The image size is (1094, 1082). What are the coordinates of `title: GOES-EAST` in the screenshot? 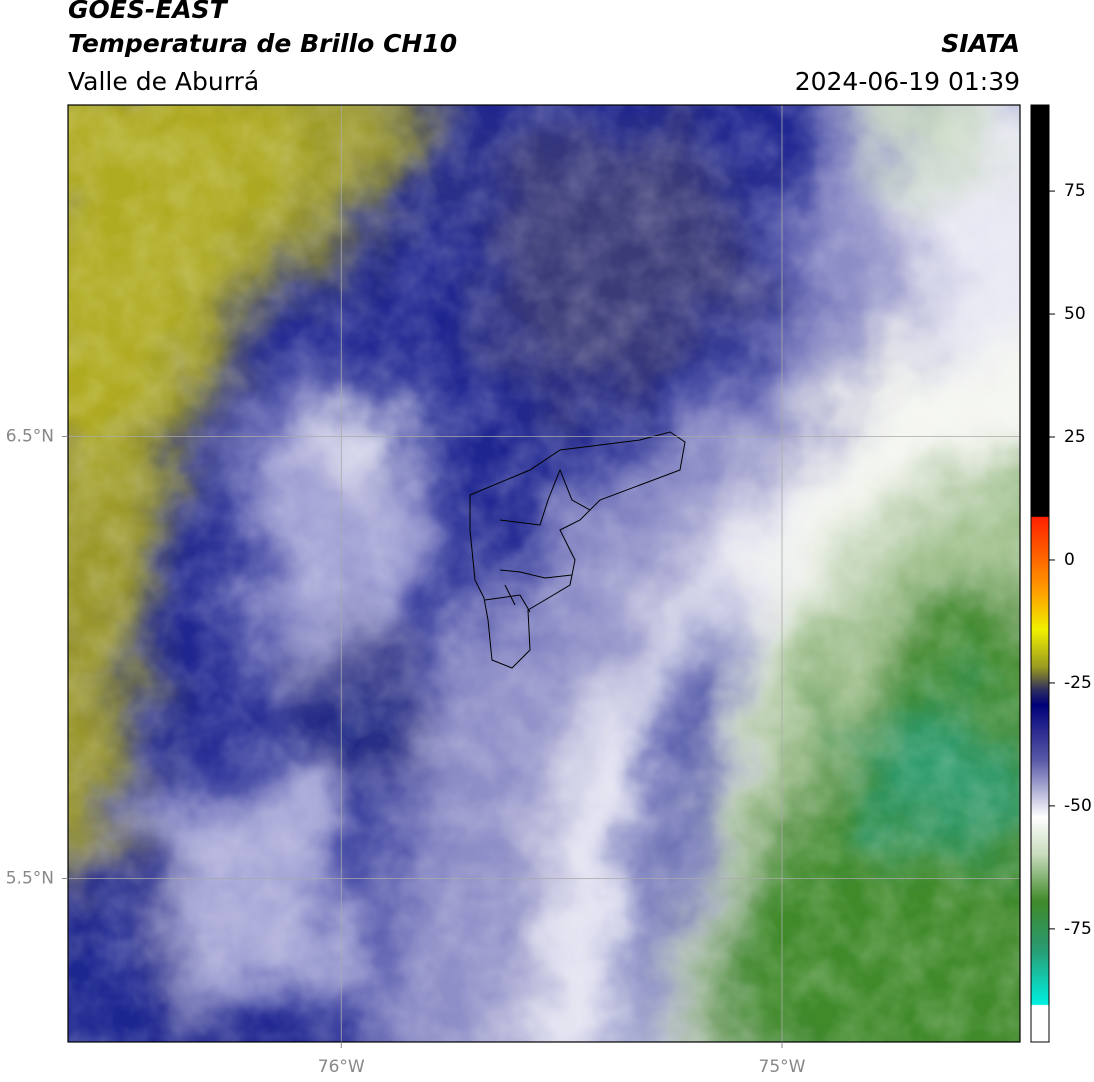 It's located at (148, 12).